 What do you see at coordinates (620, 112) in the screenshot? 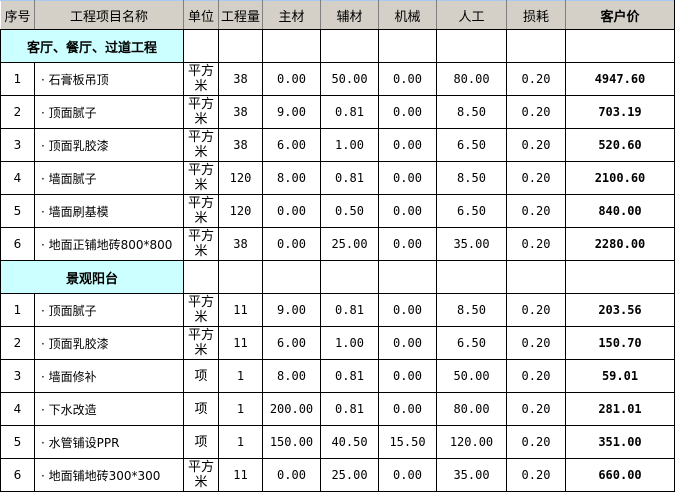
I see `cell-customer-price: 703.19` at bounding box center [620, 112].